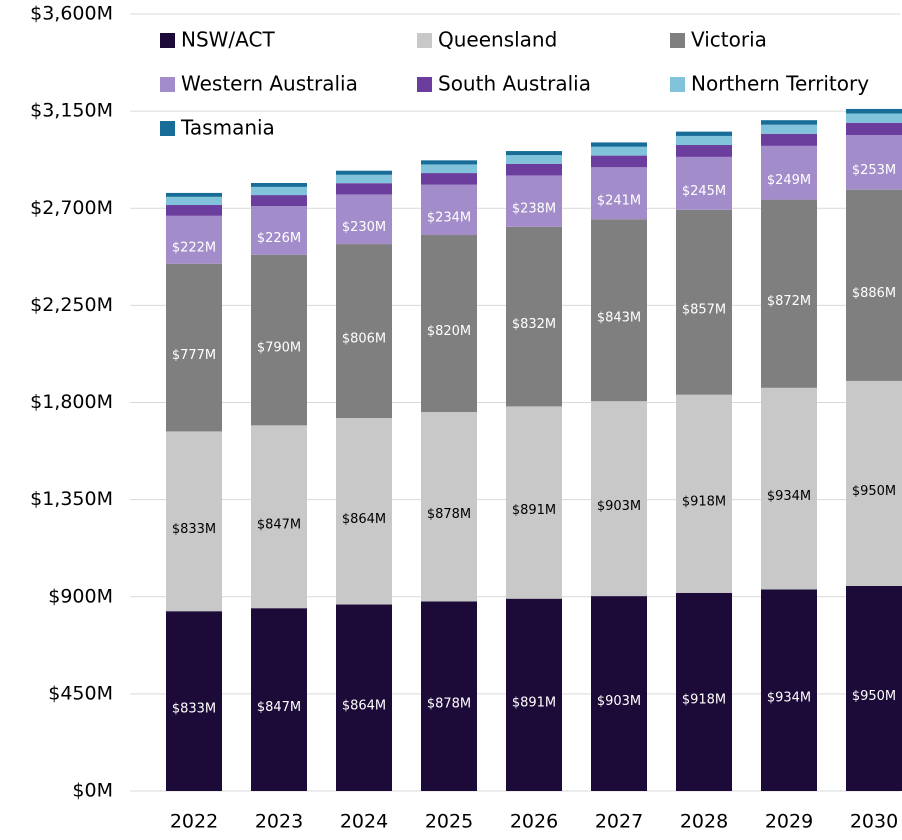  What do you see at coordinates (364, 227) in the screenshot?
I see `data-label: $230M` at bounding box center [364, 227].